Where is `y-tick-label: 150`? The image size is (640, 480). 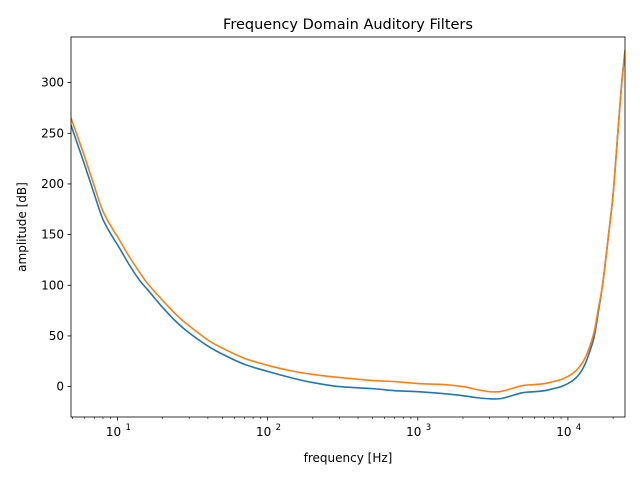
y-tick-label: 150 is located at coordinates (52, 235).